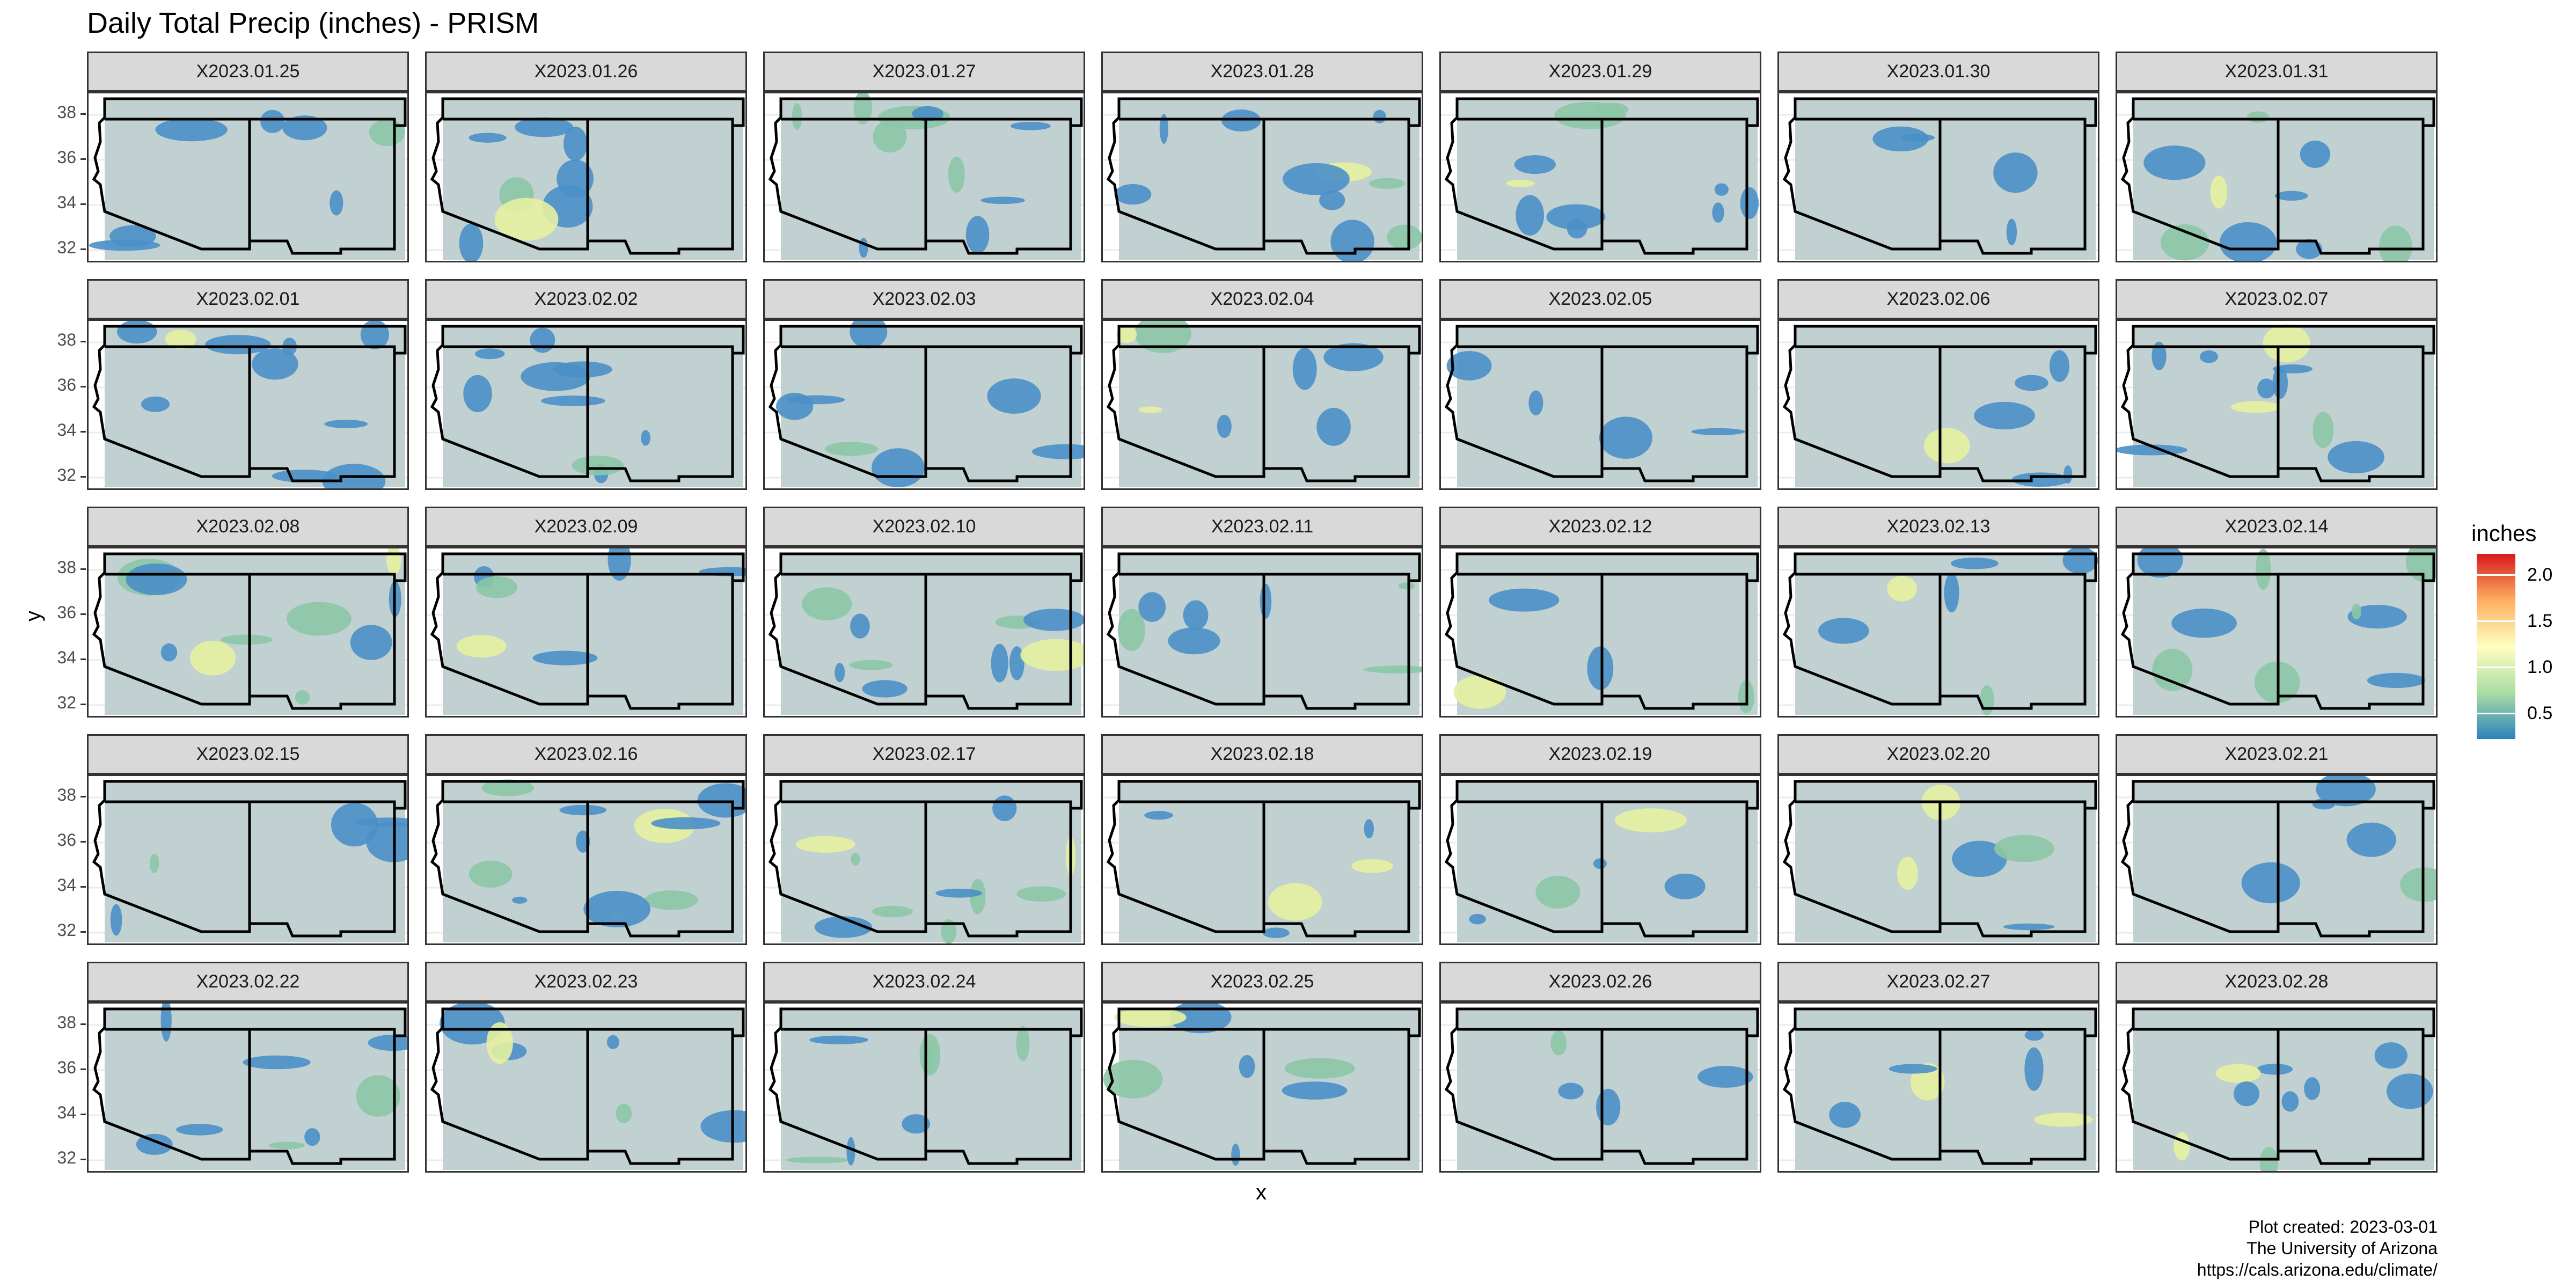 This screenshot has width=2576, height=1288. Describe the element at coordinates (1262, 982) in the screenshot. I see `facet-strip-label: X2023.02.25` at that location.